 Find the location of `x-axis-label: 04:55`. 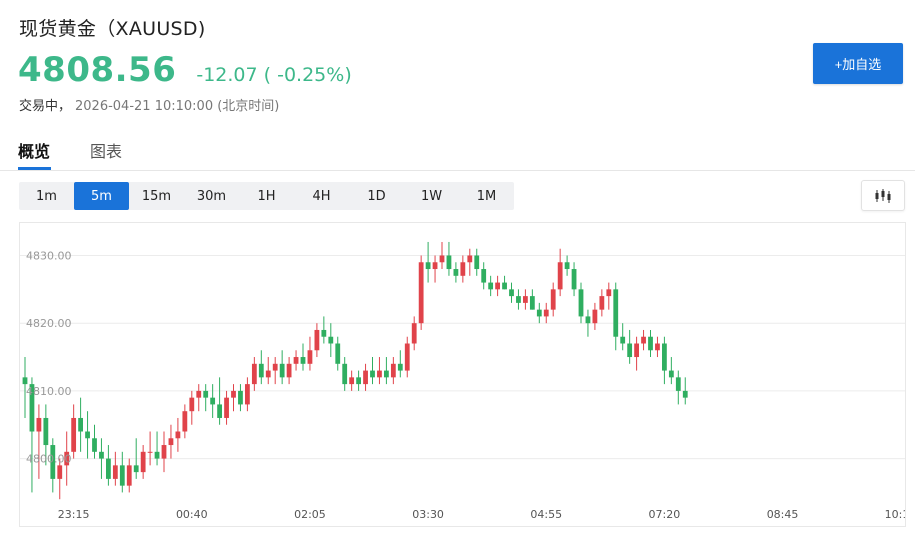

x-axis-label: 04:55 is located at coordinates (546, 514).